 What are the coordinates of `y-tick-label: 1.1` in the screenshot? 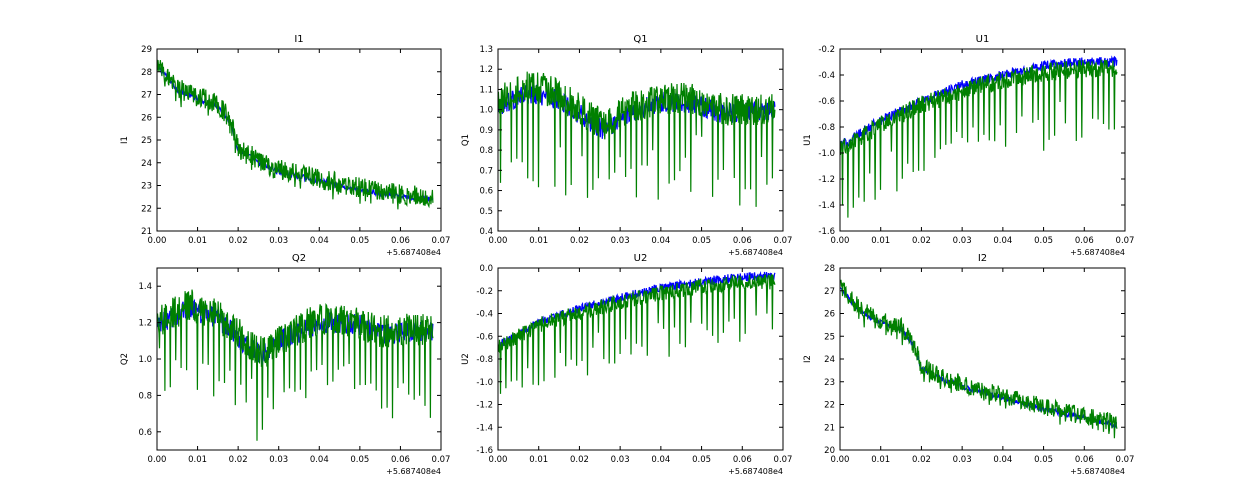 It's located at (486, 90).